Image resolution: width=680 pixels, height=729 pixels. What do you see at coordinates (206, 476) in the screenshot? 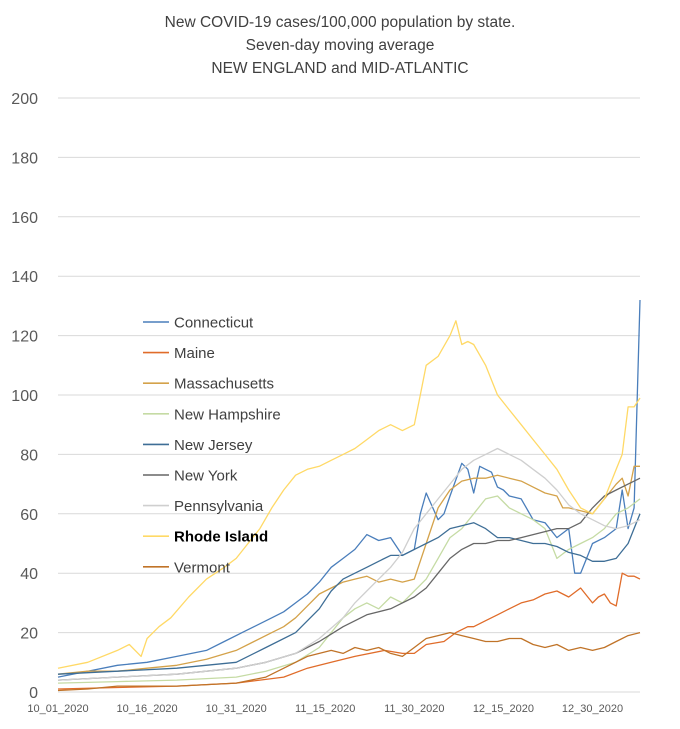
I see `legend-label: New York` at bounding box center [206, 476].